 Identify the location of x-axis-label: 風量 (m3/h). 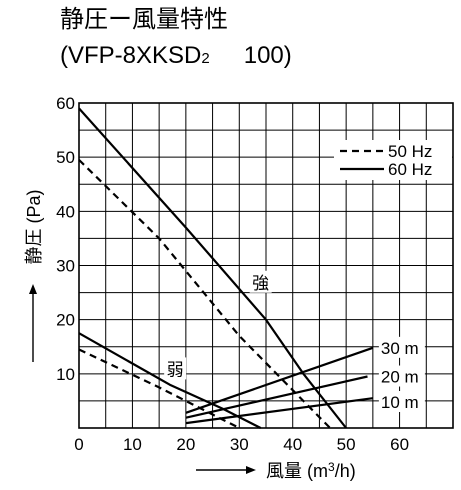
(311, 470).